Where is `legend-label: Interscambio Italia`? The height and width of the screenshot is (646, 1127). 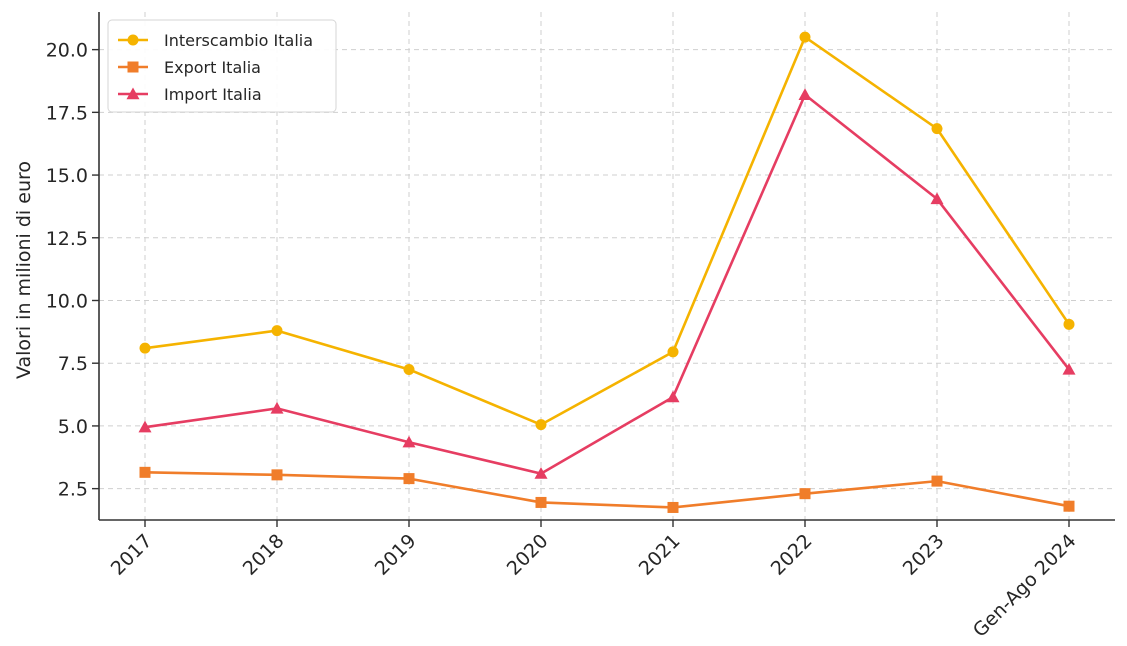
legend-label: Interscambio Italia is located at coordinates (238, 40).